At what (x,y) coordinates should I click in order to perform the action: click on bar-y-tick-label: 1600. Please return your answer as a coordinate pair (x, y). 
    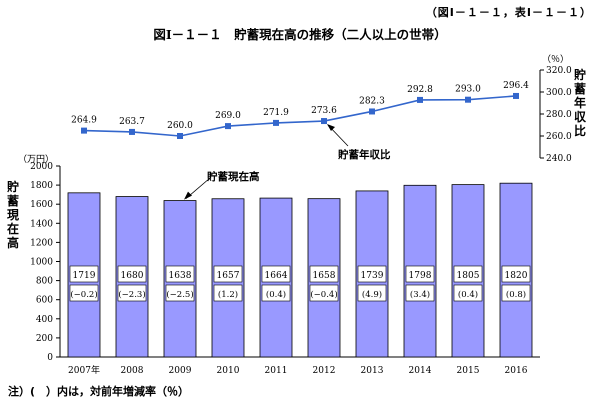
    Looking at the image, I should click on (41, 205).